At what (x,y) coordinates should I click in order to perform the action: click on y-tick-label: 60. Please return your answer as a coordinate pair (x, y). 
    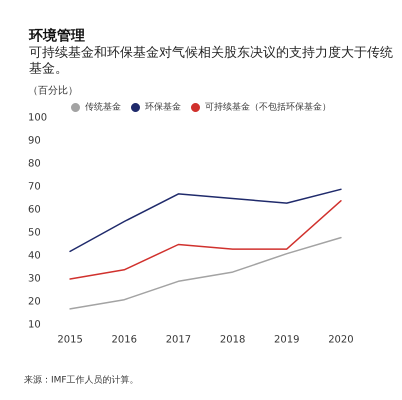
    Looking at the image, I should click on (34, 210).